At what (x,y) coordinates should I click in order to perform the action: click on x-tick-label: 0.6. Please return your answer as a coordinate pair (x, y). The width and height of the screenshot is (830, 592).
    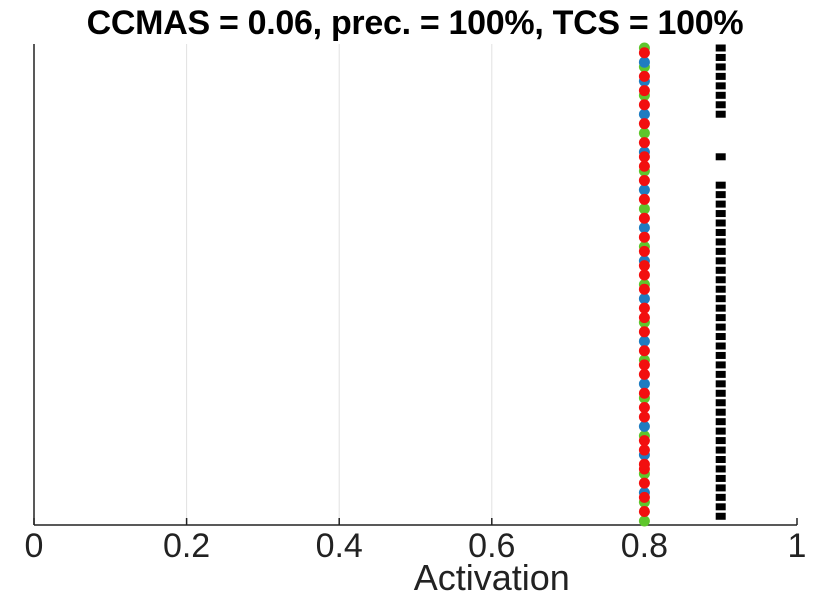
    Looking at the image, I should click on (491, 546).